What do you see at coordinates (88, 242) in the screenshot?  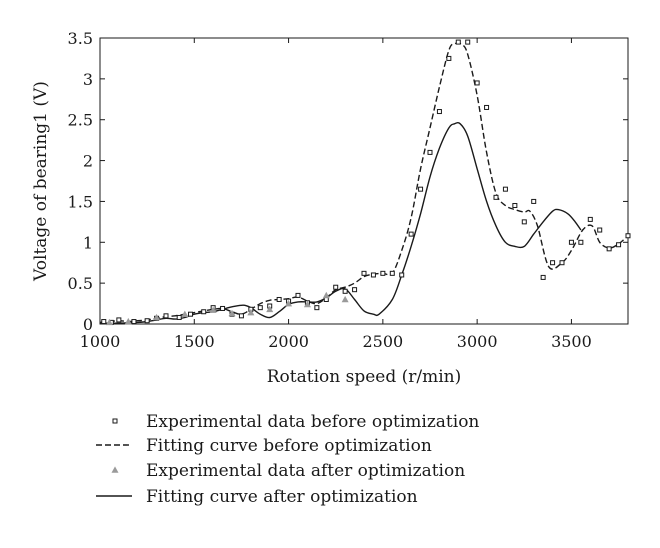 I see `y-tick-label: 1` at bounding box center [88, 242].